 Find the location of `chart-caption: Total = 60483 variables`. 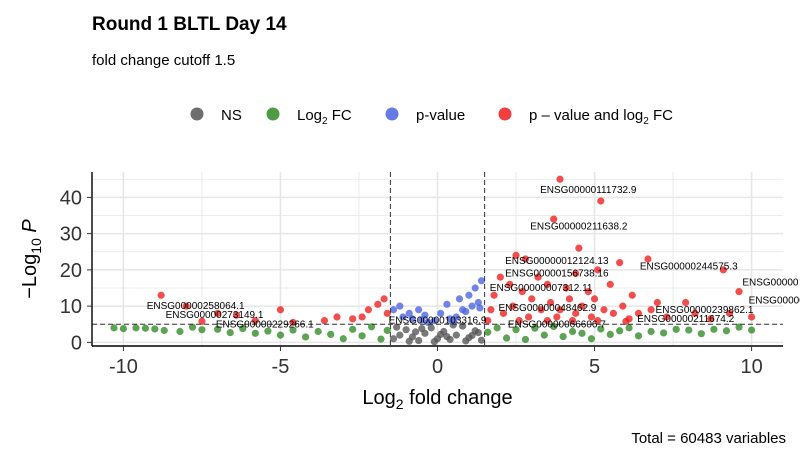

chart-caption: Total = 60483 variables is located at coordinates (708, 438).